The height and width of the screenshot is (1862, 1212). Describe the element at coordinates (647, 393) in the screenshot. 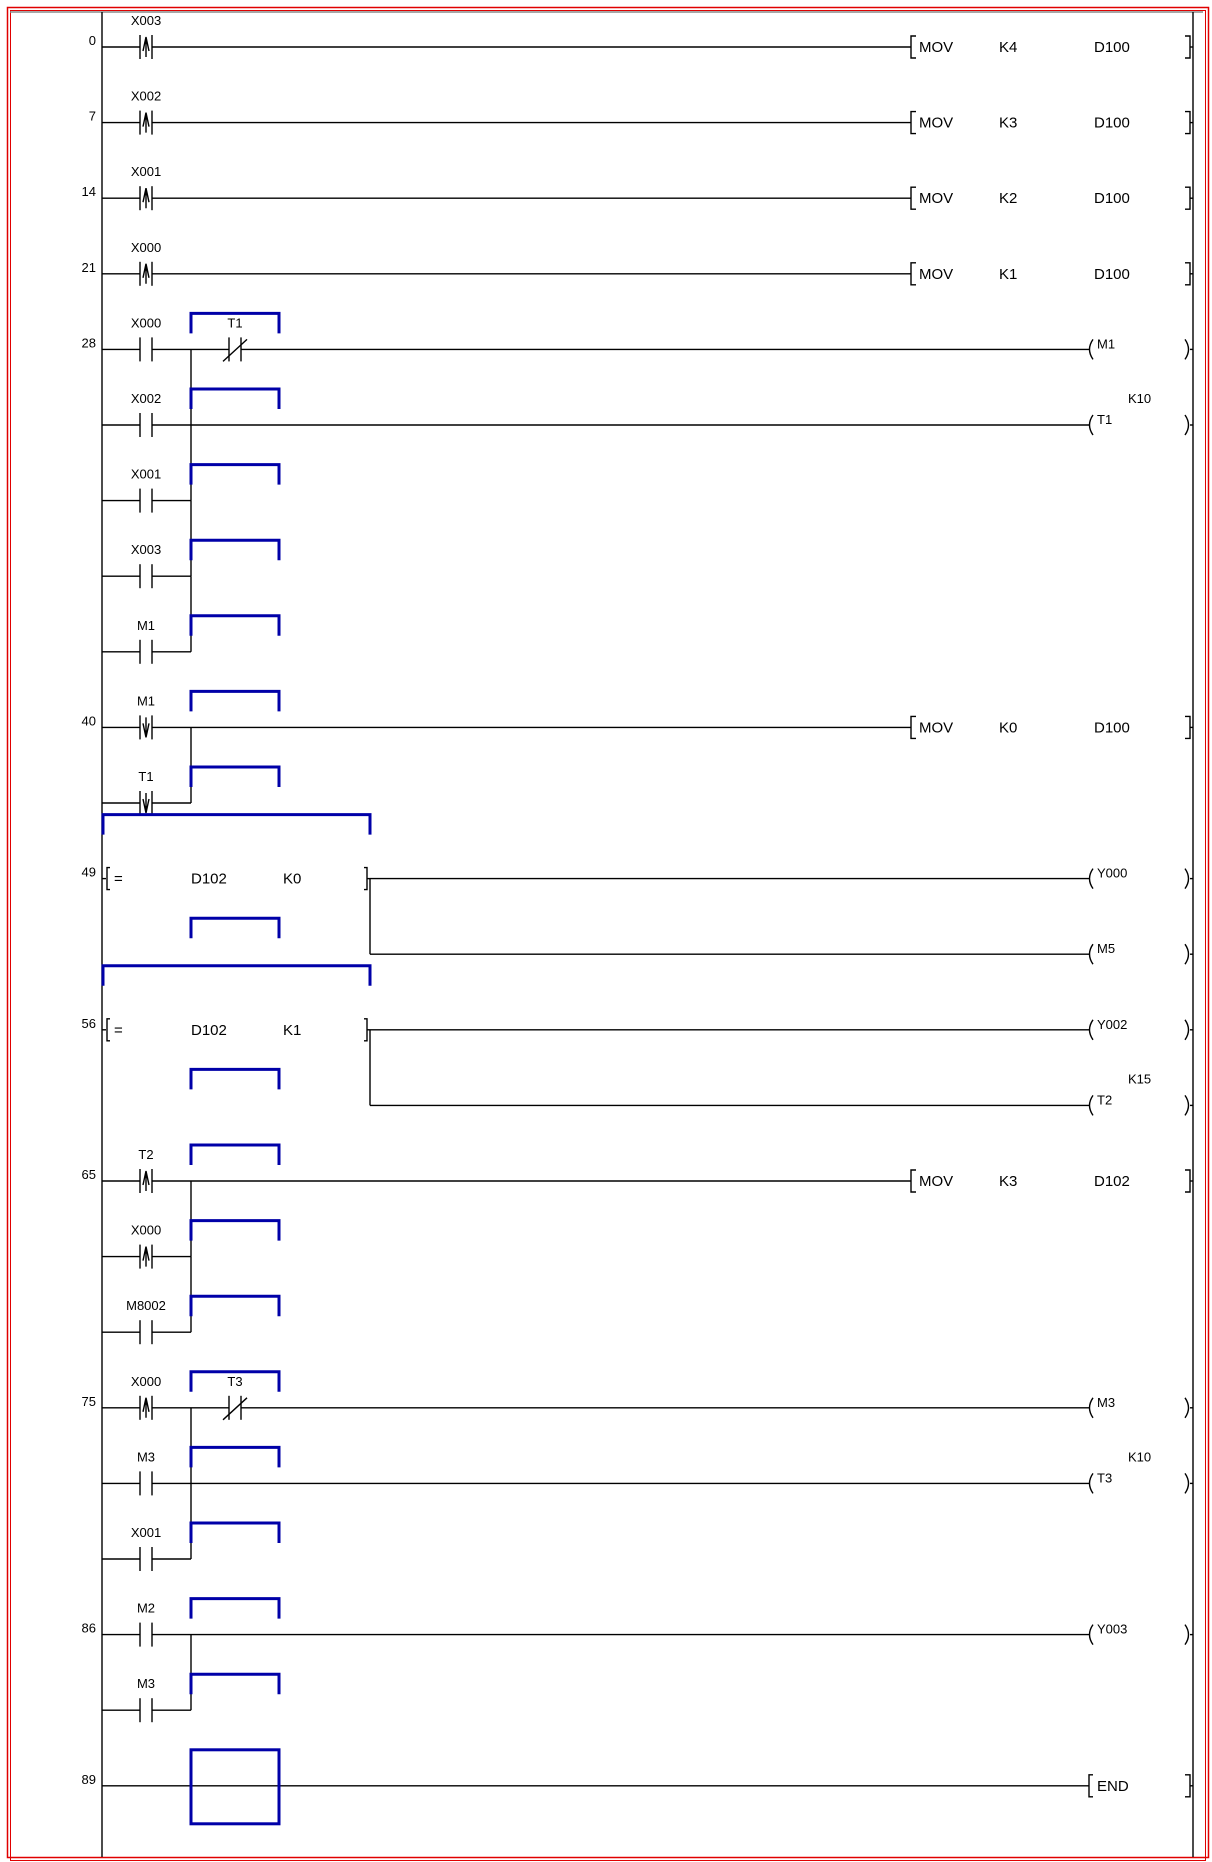

I see `rung-branch-row: X002 T1 K10` at that location.